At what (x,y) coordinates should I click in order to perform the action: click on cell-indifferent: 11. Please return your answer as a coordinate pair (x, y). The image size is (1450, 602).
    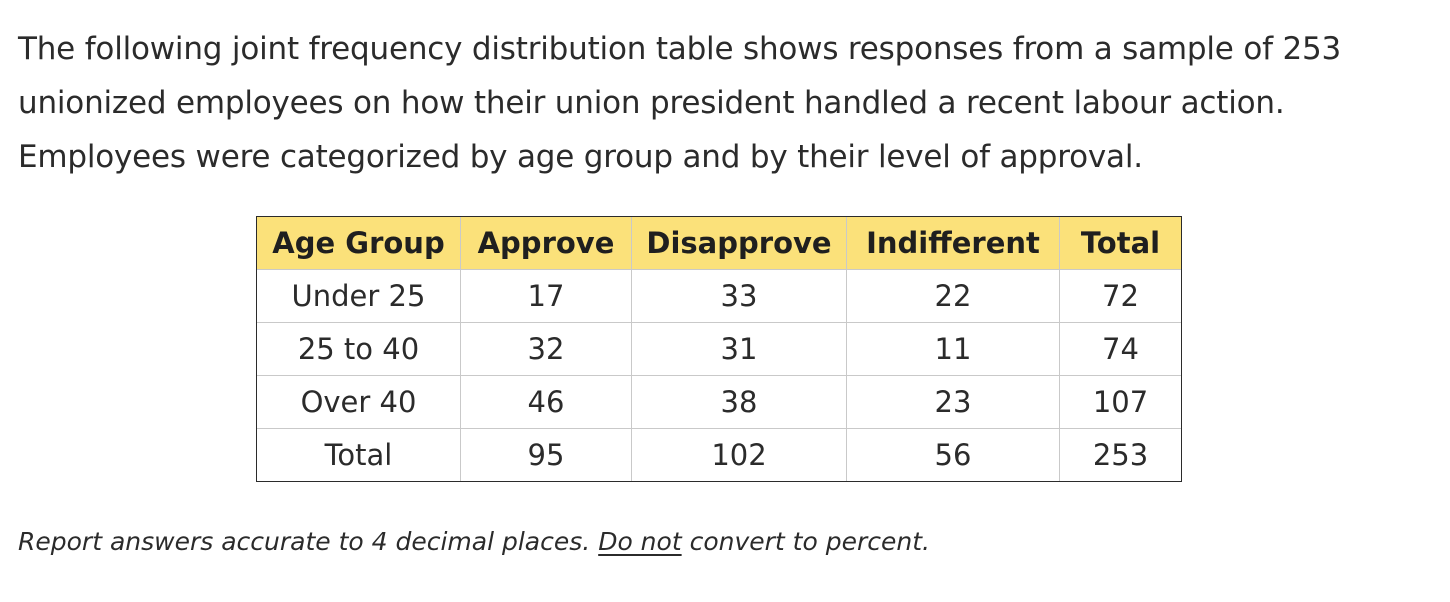
    Looking at the image, I should click on (953, 349).